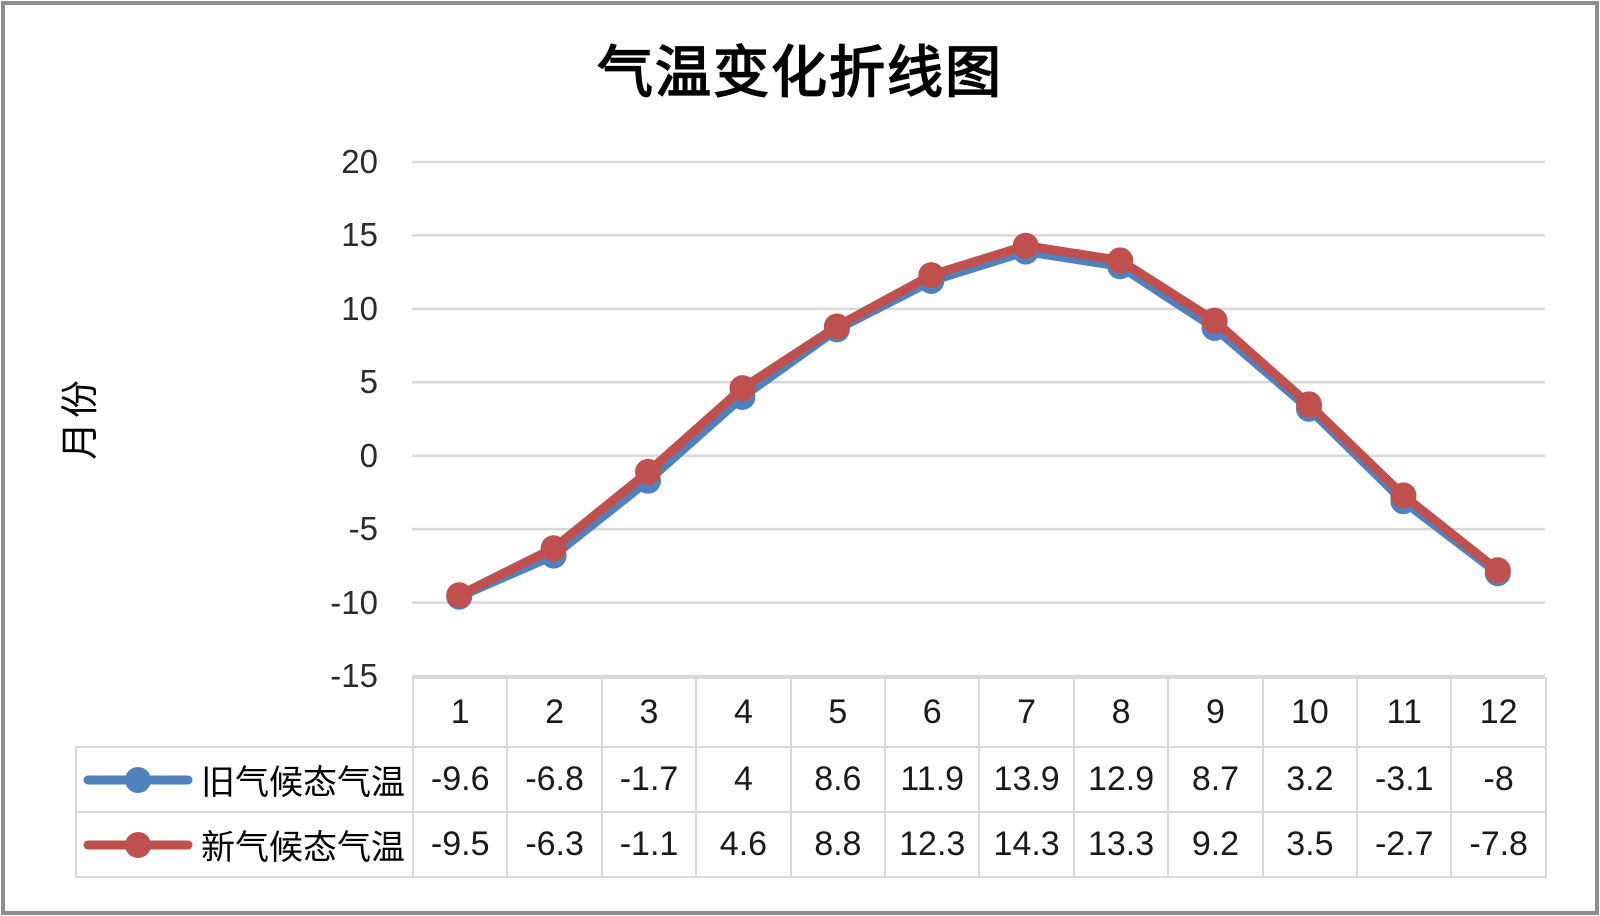 The image size is (1600, 916). Describe the element at coordinates (838, 779) in the screenshot. I see `value-cell: 8.6` at that location.